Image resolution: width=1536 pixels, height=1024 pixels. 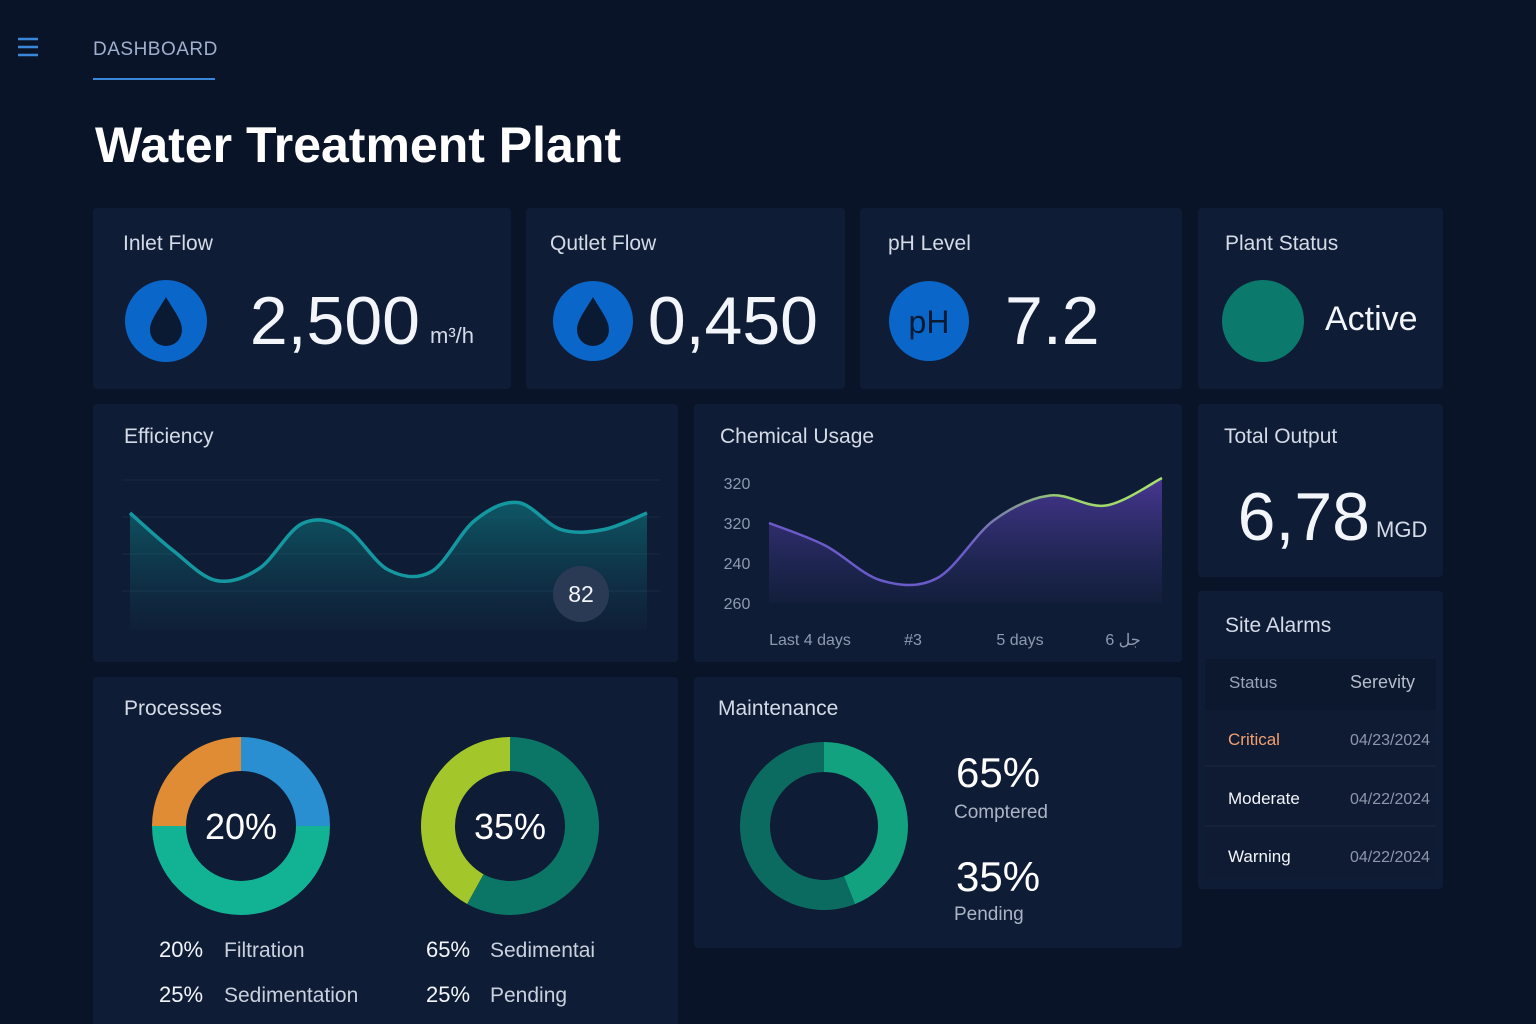 I want to click on badge, so click(x=581, y=594).